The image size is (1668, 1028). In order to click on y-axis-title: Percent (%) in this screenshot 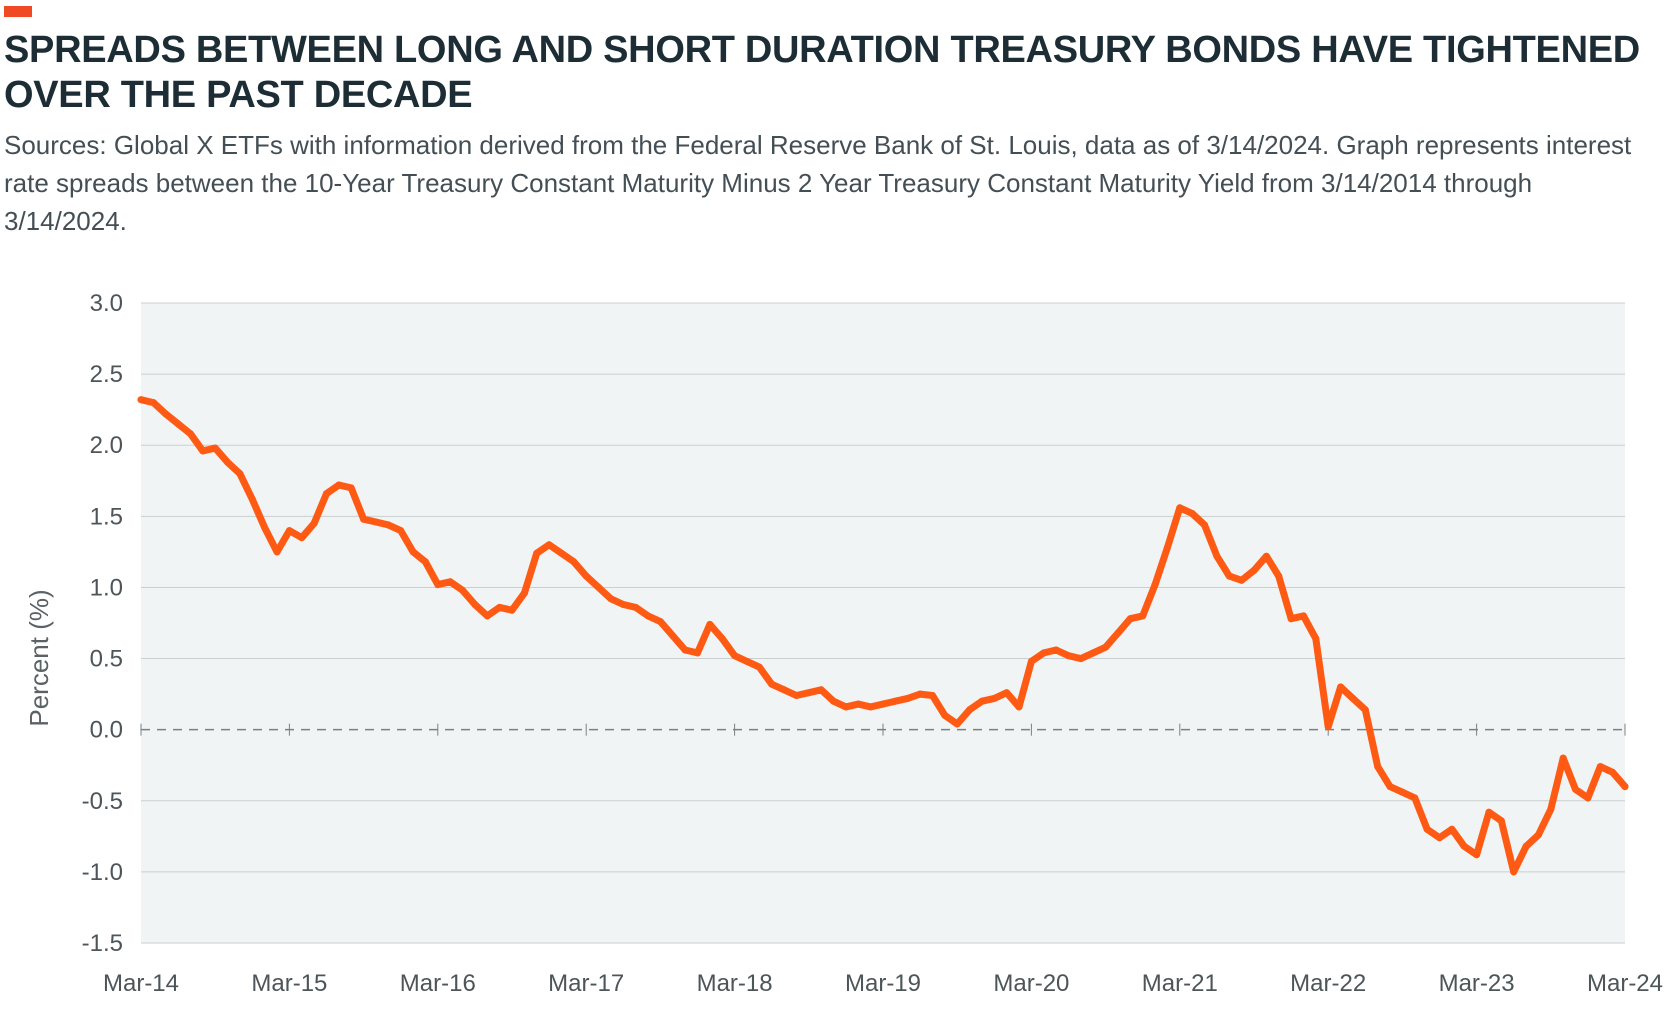, I will do `click(39, 657)`.